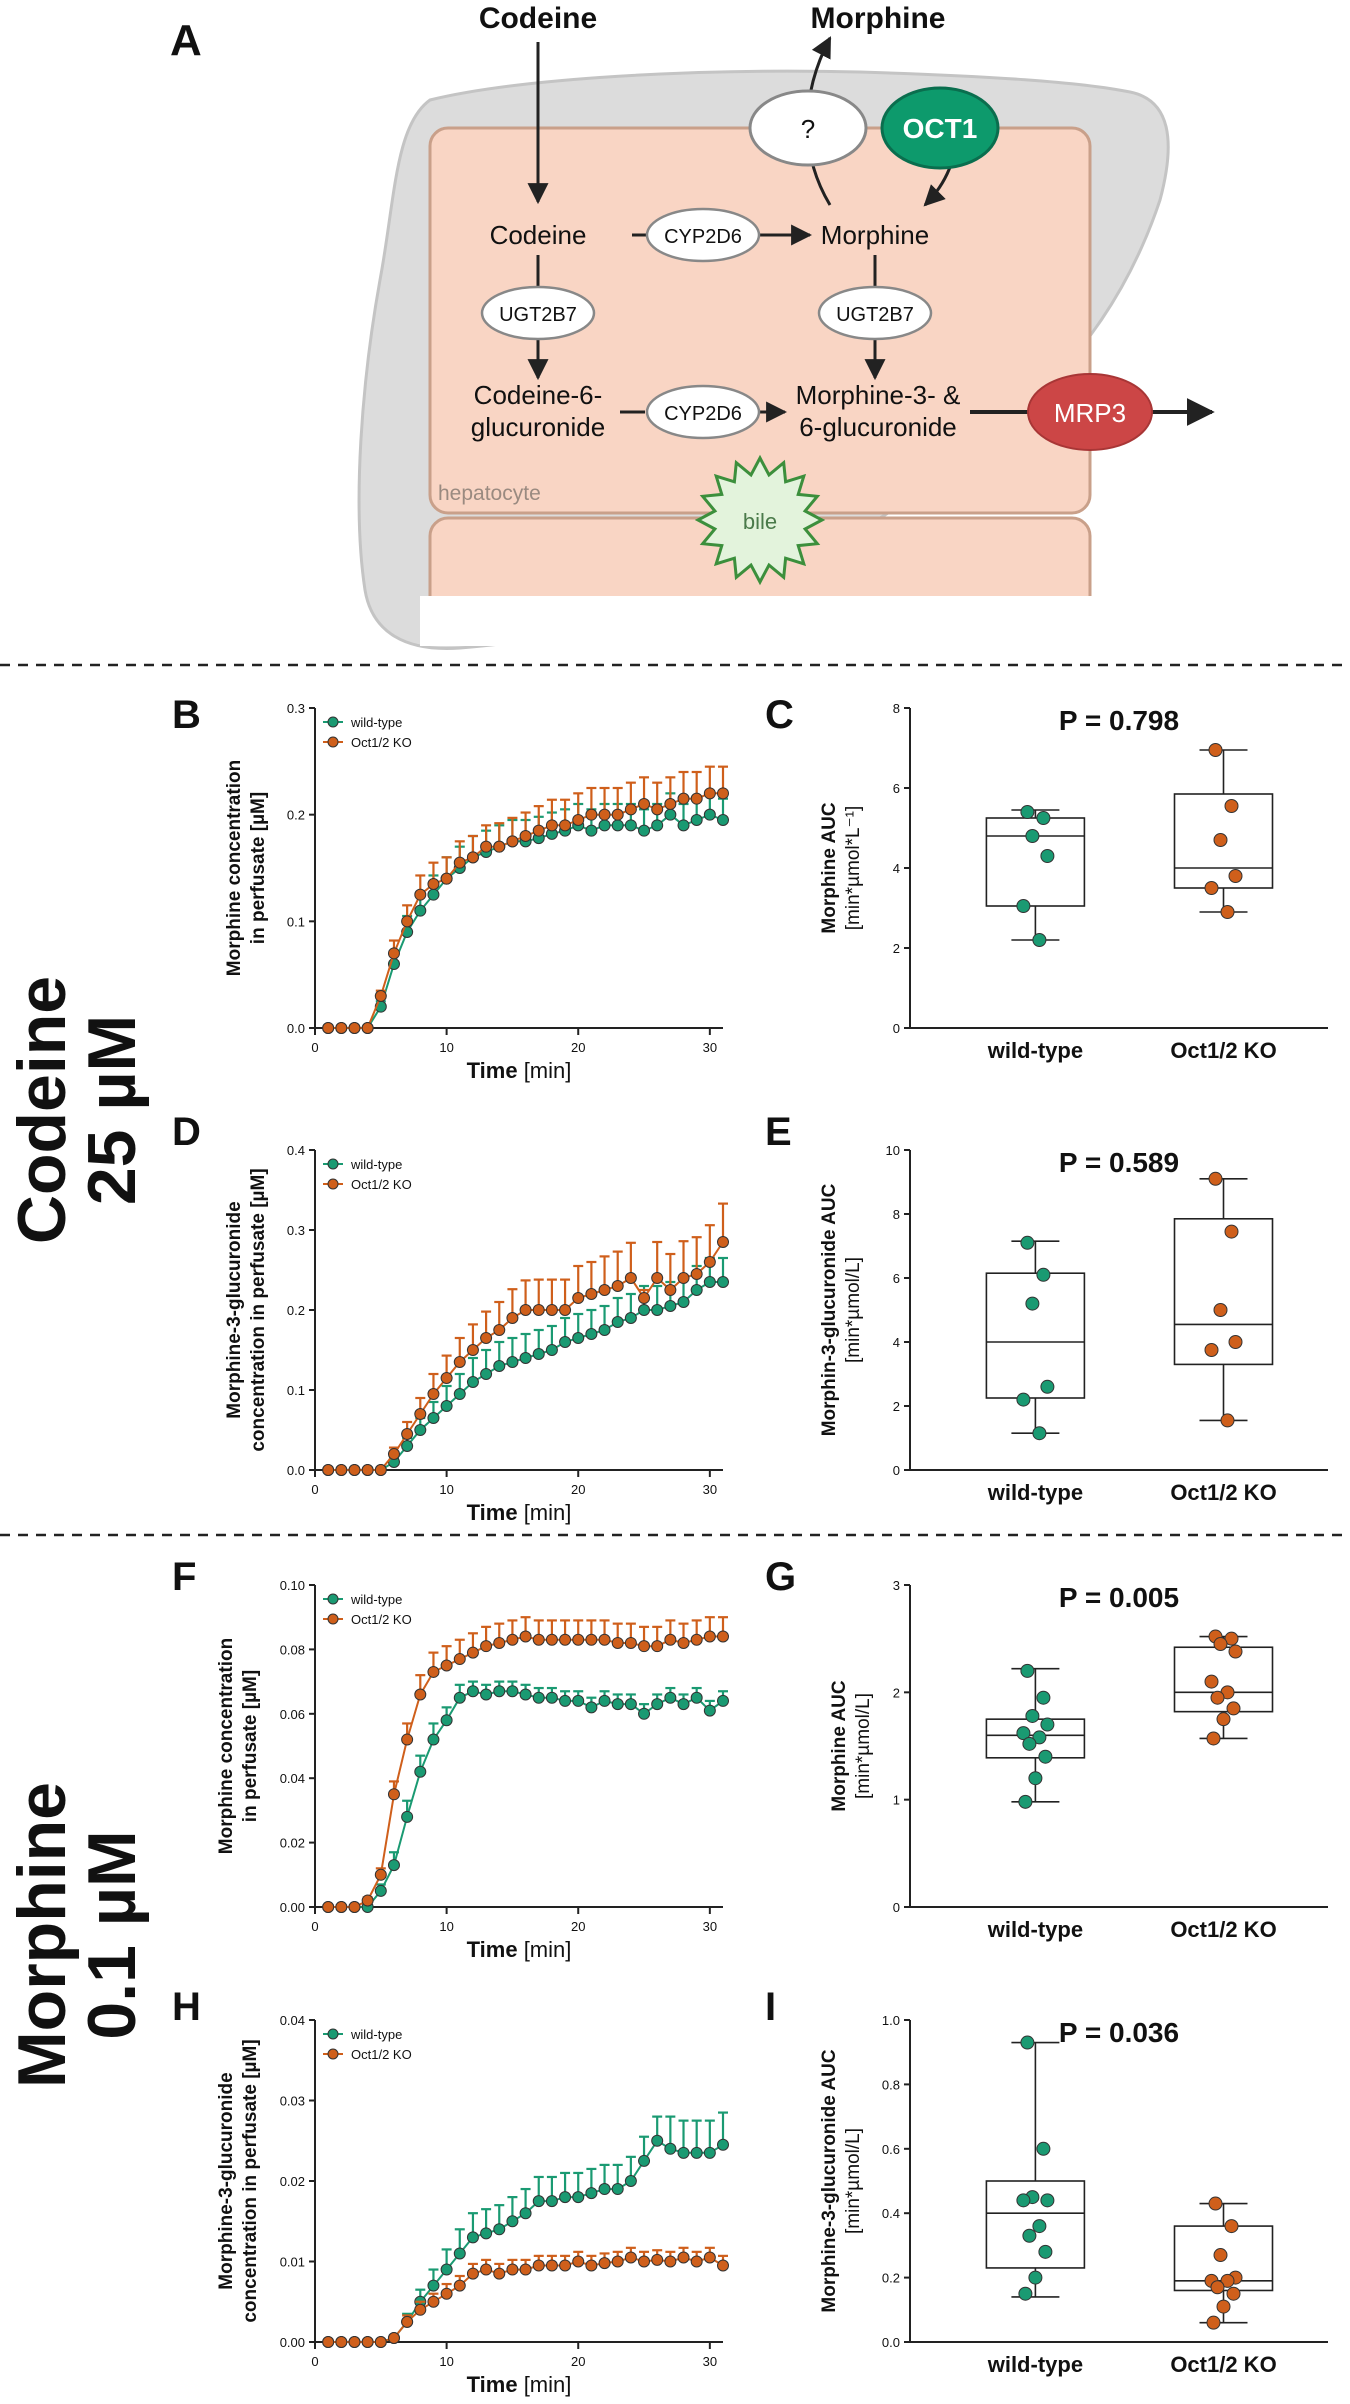  Describe the element at coordinates (891, 2213) in the screenshot. I see `y-tick-label: 0.4` at that location.